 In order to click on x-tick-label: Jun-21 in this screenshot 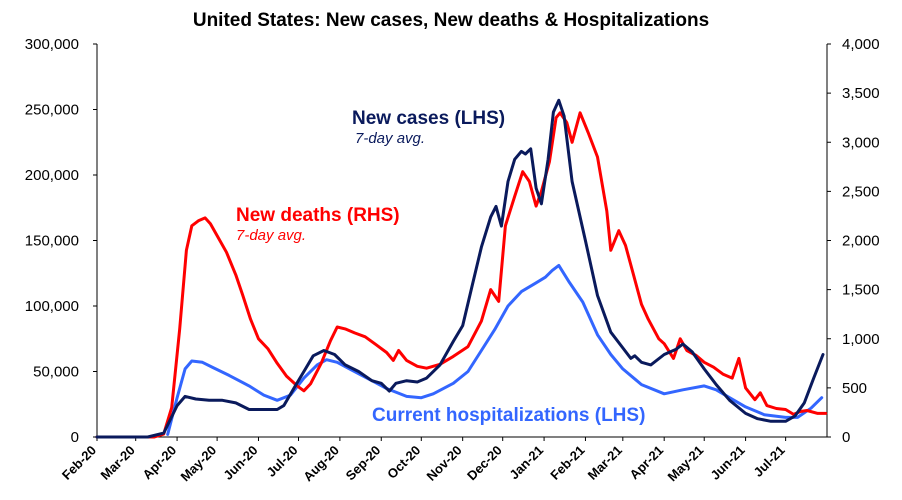, I will do `click(727, 463)`.